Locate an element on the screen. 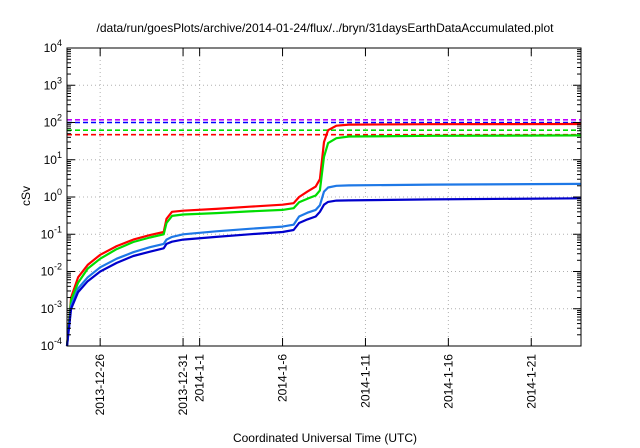  x-tick-label: 2014-1-21 is located at coordinates (531, 381).